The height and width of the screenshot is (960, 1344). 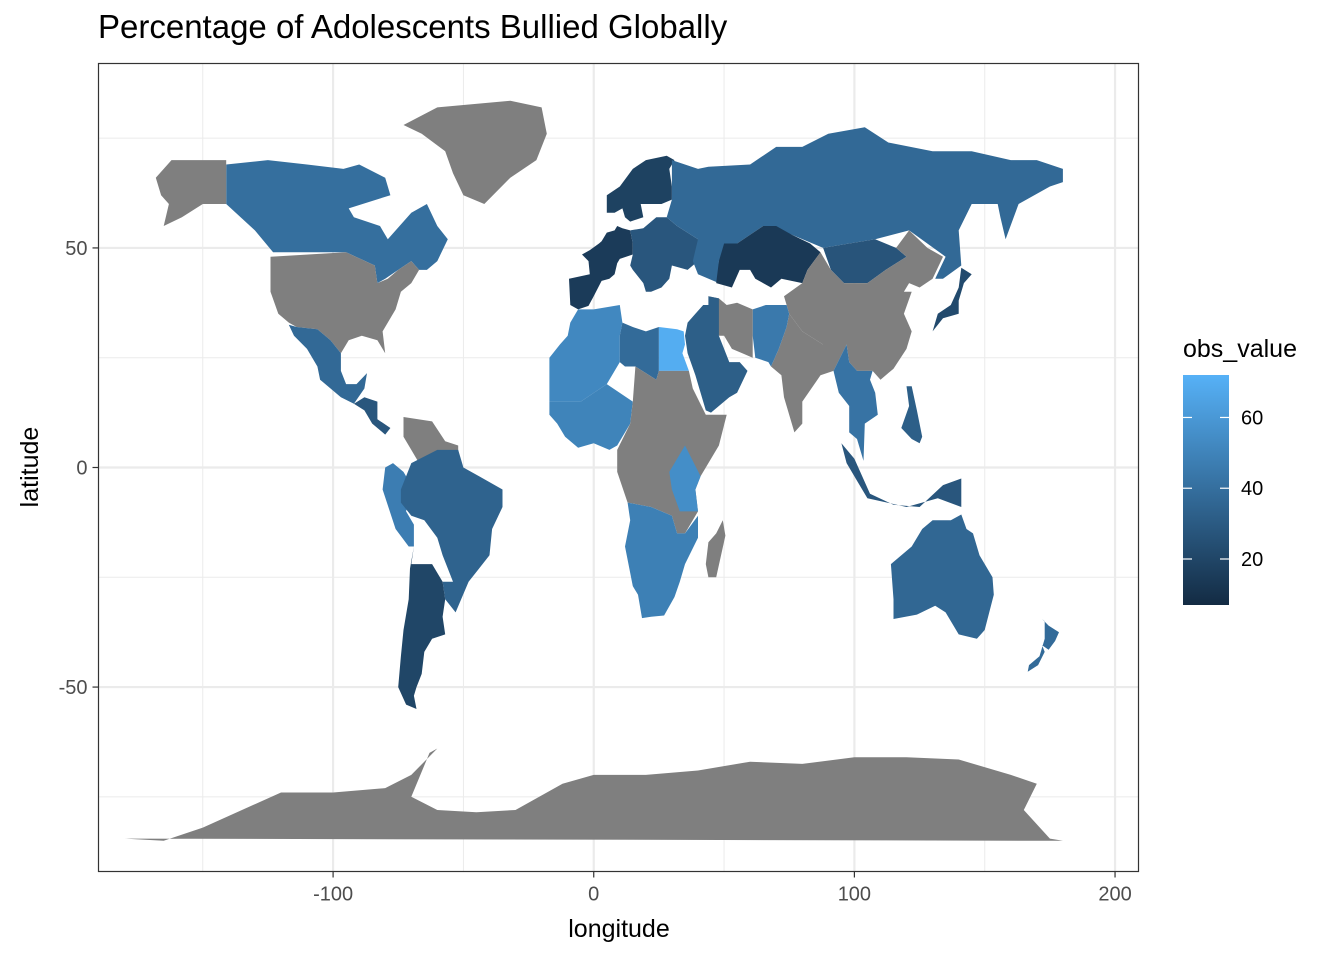 I want to click on y-axis-ticks: -50 0 50, so click(x=79, y=468).